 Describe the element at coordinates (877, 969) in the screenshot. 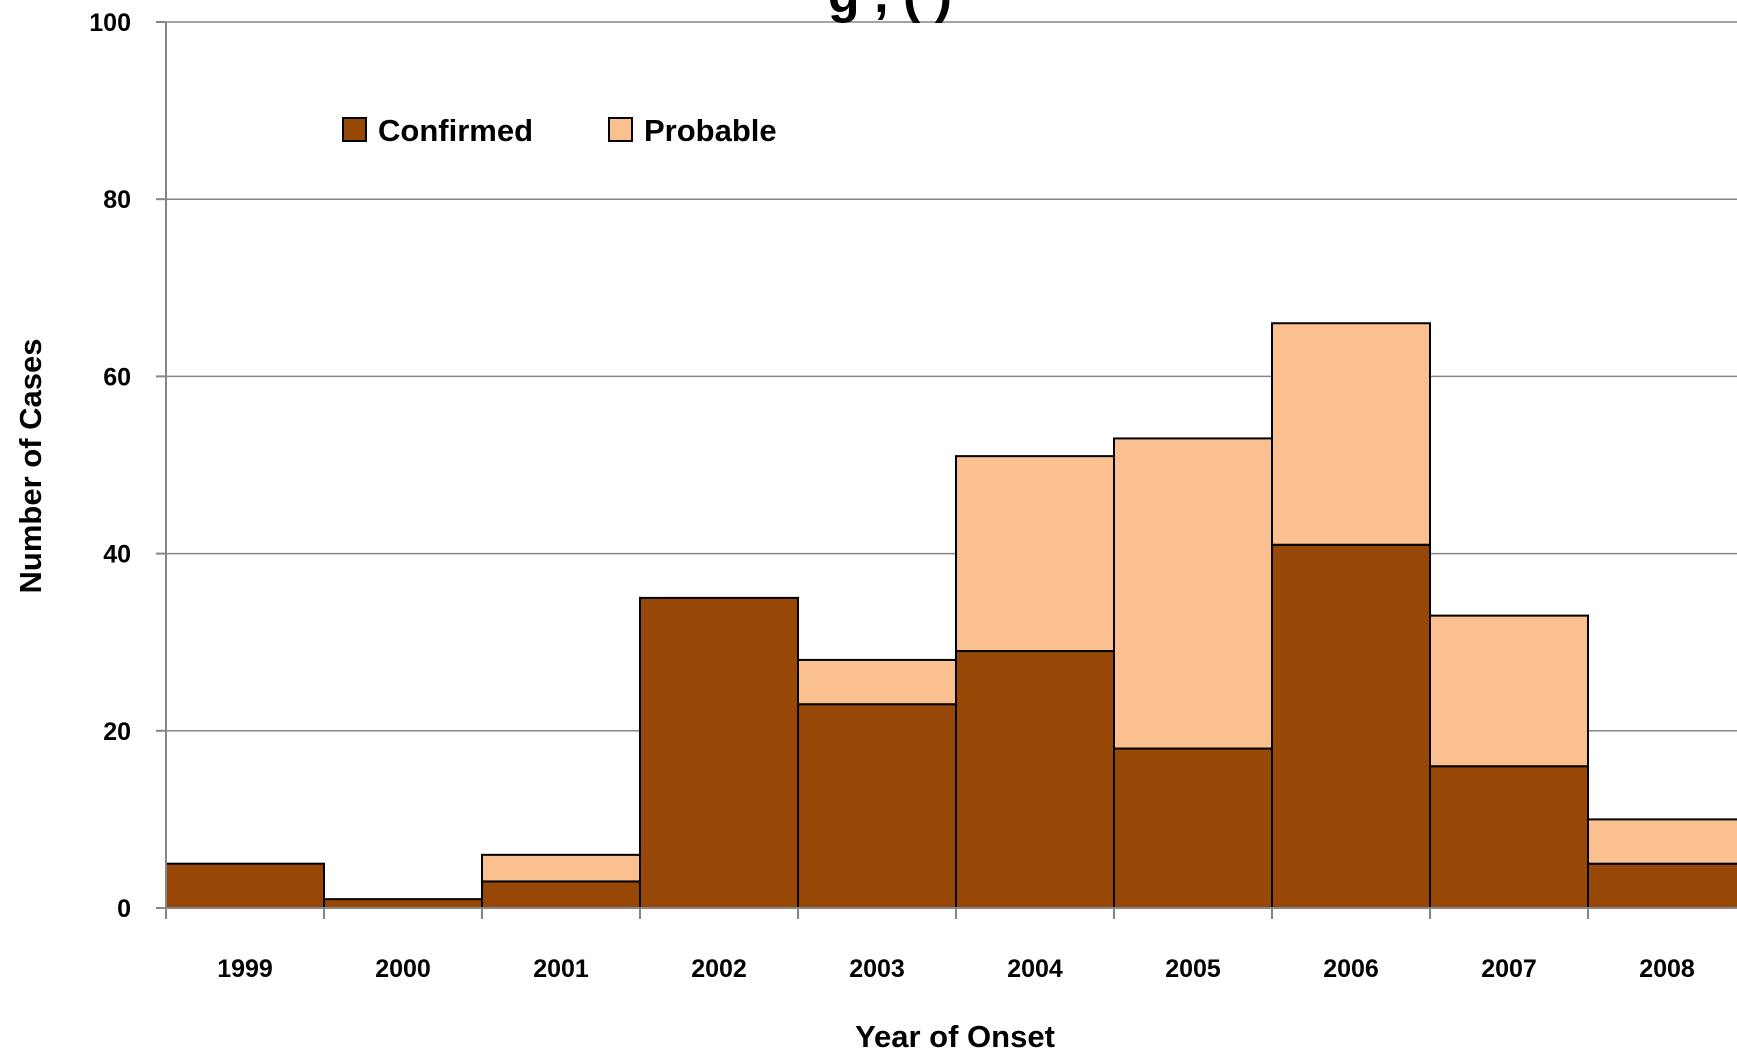

I see `x-tick-label: 2003` at that location.